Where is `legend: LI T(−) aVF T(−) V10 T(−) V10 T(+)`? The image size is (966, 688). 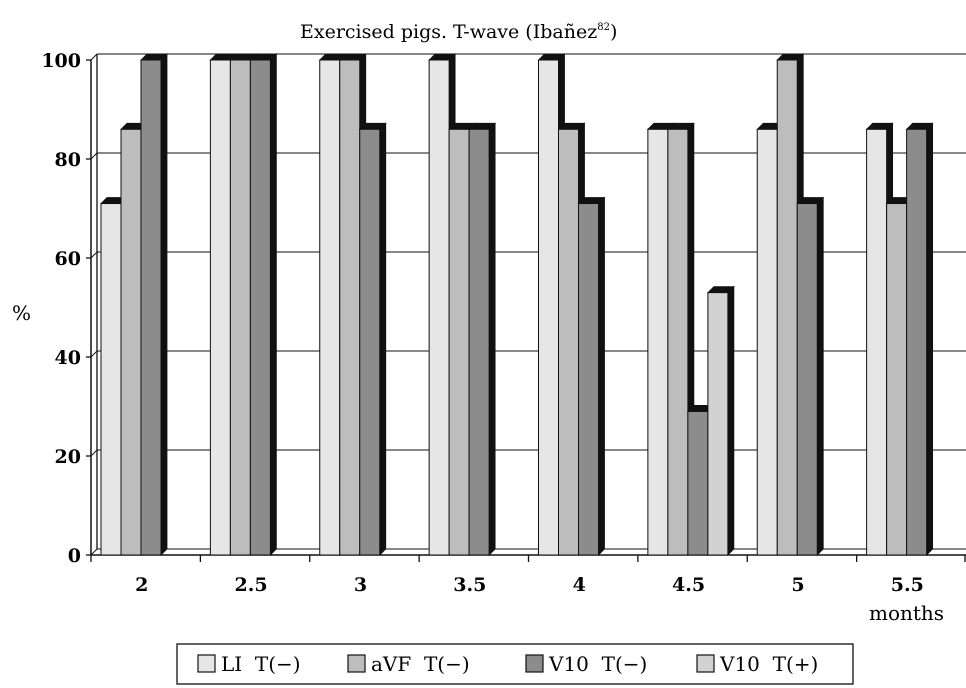
legend: LI T(−) aVF T(−) V10 T(−) V10 T(+) is located at coordinates (515, 664).